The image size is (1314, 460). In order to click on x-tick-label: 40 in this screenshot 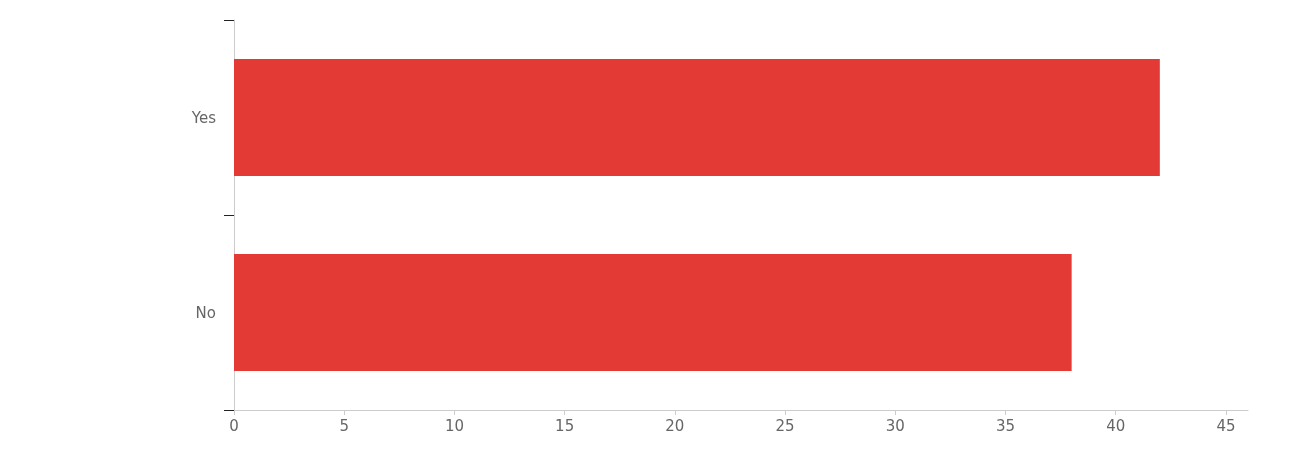, I will do `click(1116, 425)`.